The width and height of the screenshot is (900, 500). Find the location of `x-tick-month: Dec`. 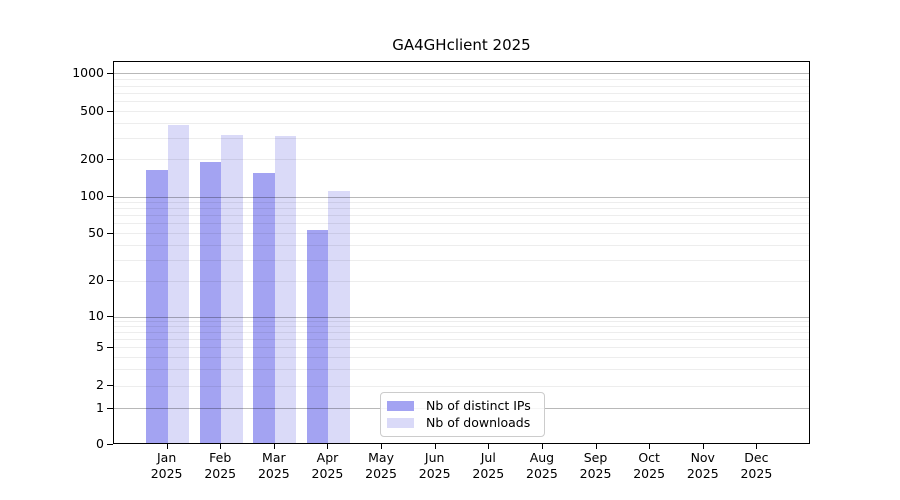

x-tick-month: Dec is located at coordinates (756, 457).